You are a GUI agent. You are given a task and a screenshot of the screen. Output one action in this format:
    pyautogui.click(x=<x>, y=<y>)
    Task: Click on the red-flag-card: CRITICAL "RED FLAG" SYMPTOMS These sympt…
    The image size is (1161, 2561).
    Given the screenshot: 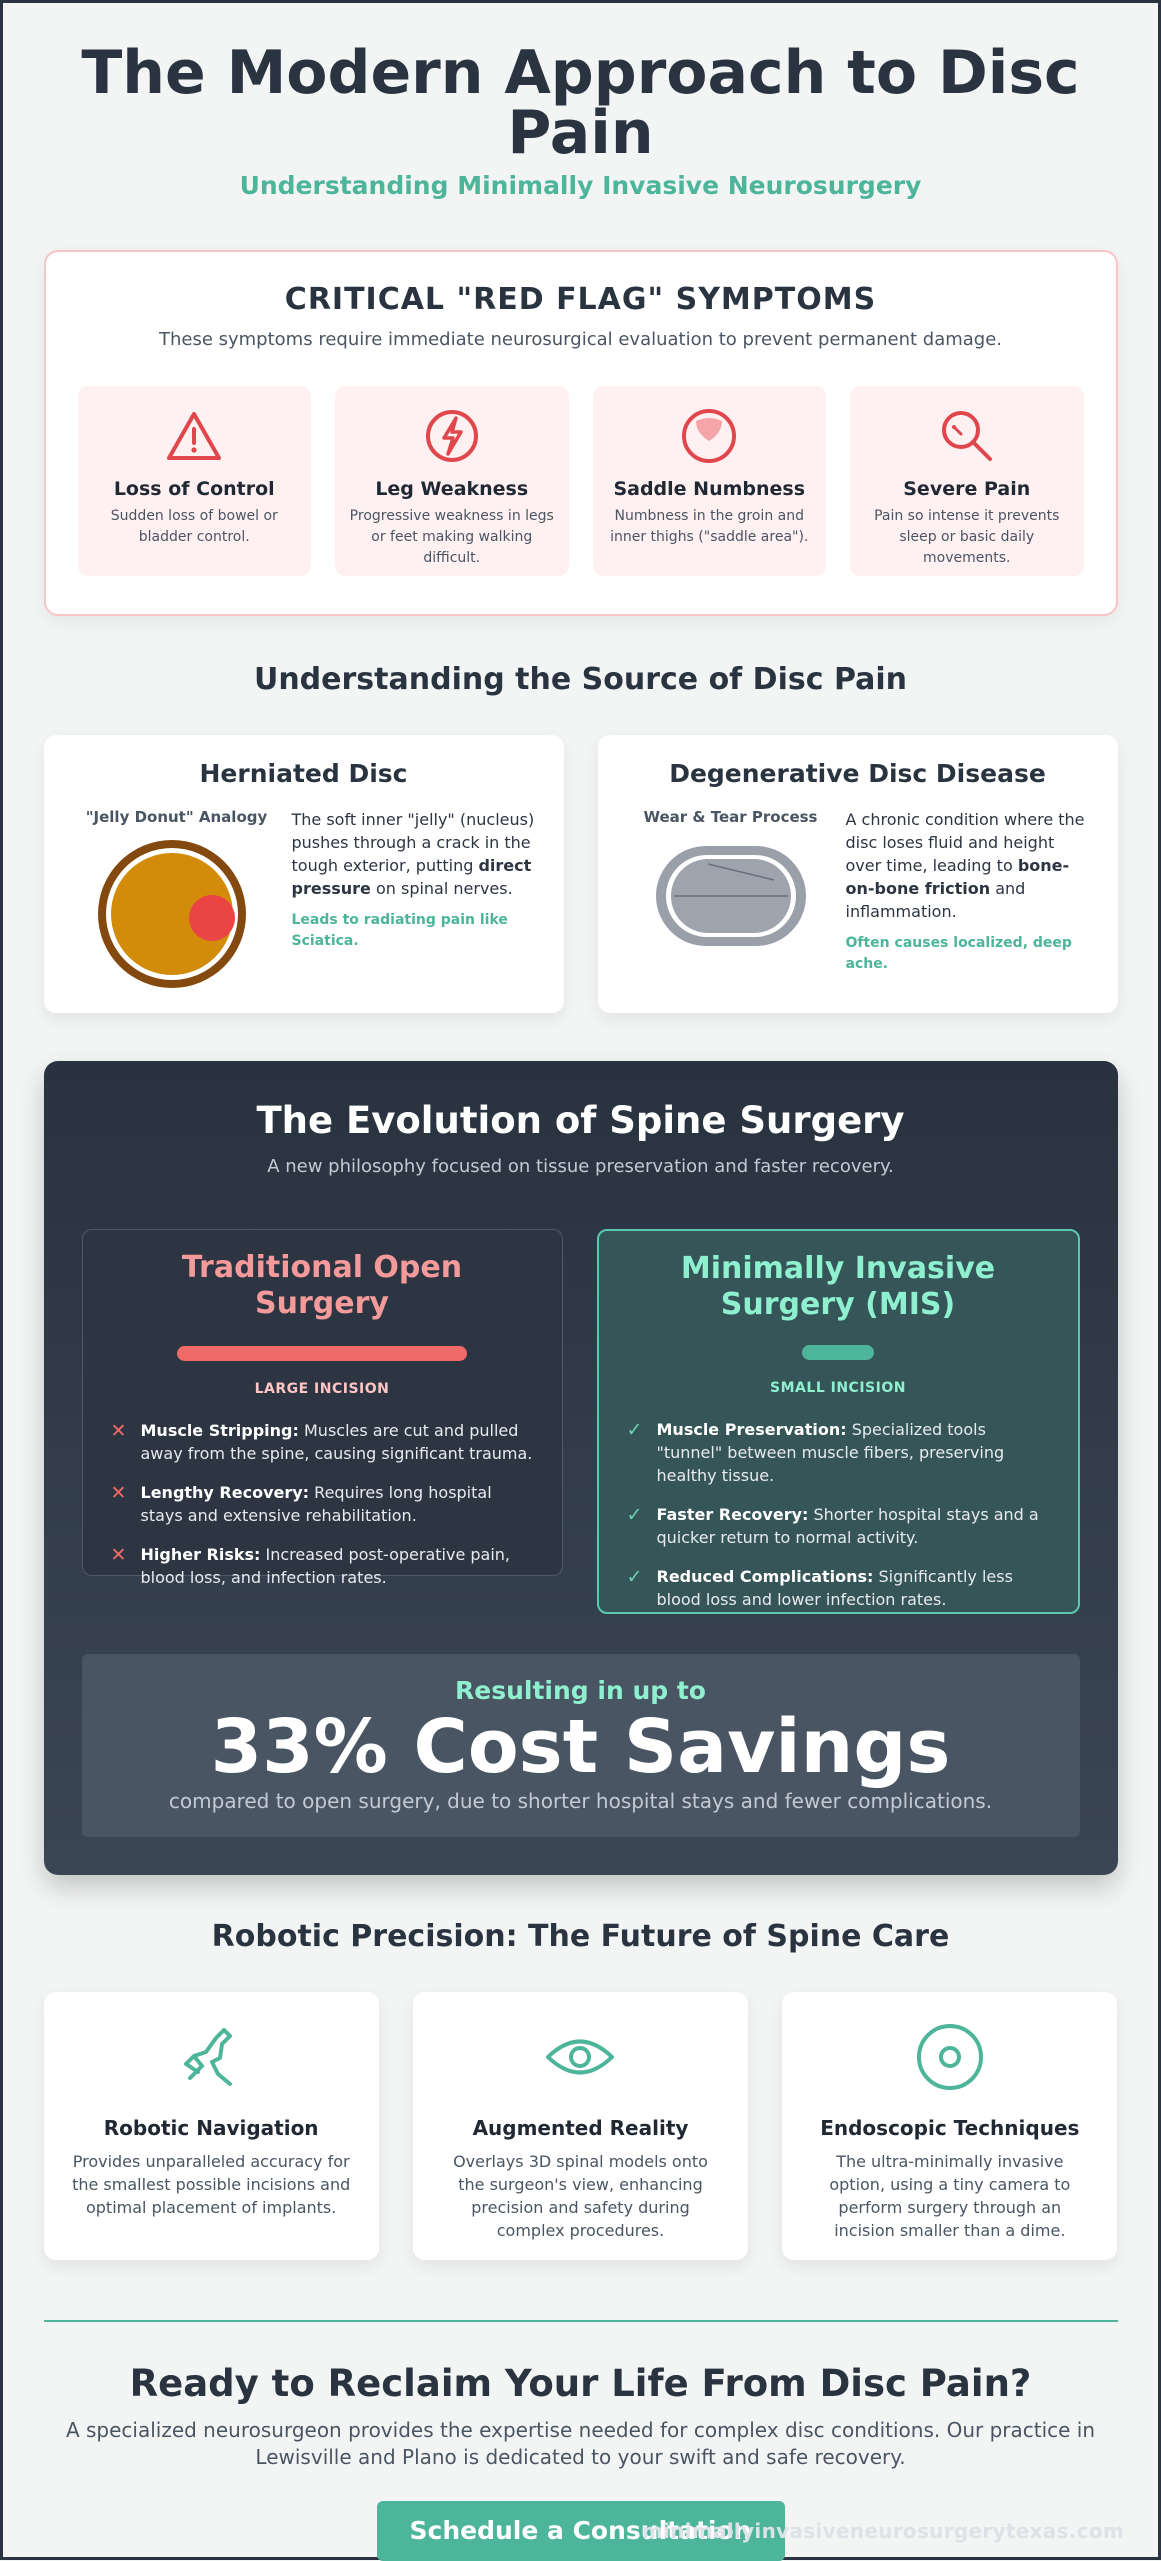 What is the action you would take?
    pyautogui.click(x=580, y=433)
    